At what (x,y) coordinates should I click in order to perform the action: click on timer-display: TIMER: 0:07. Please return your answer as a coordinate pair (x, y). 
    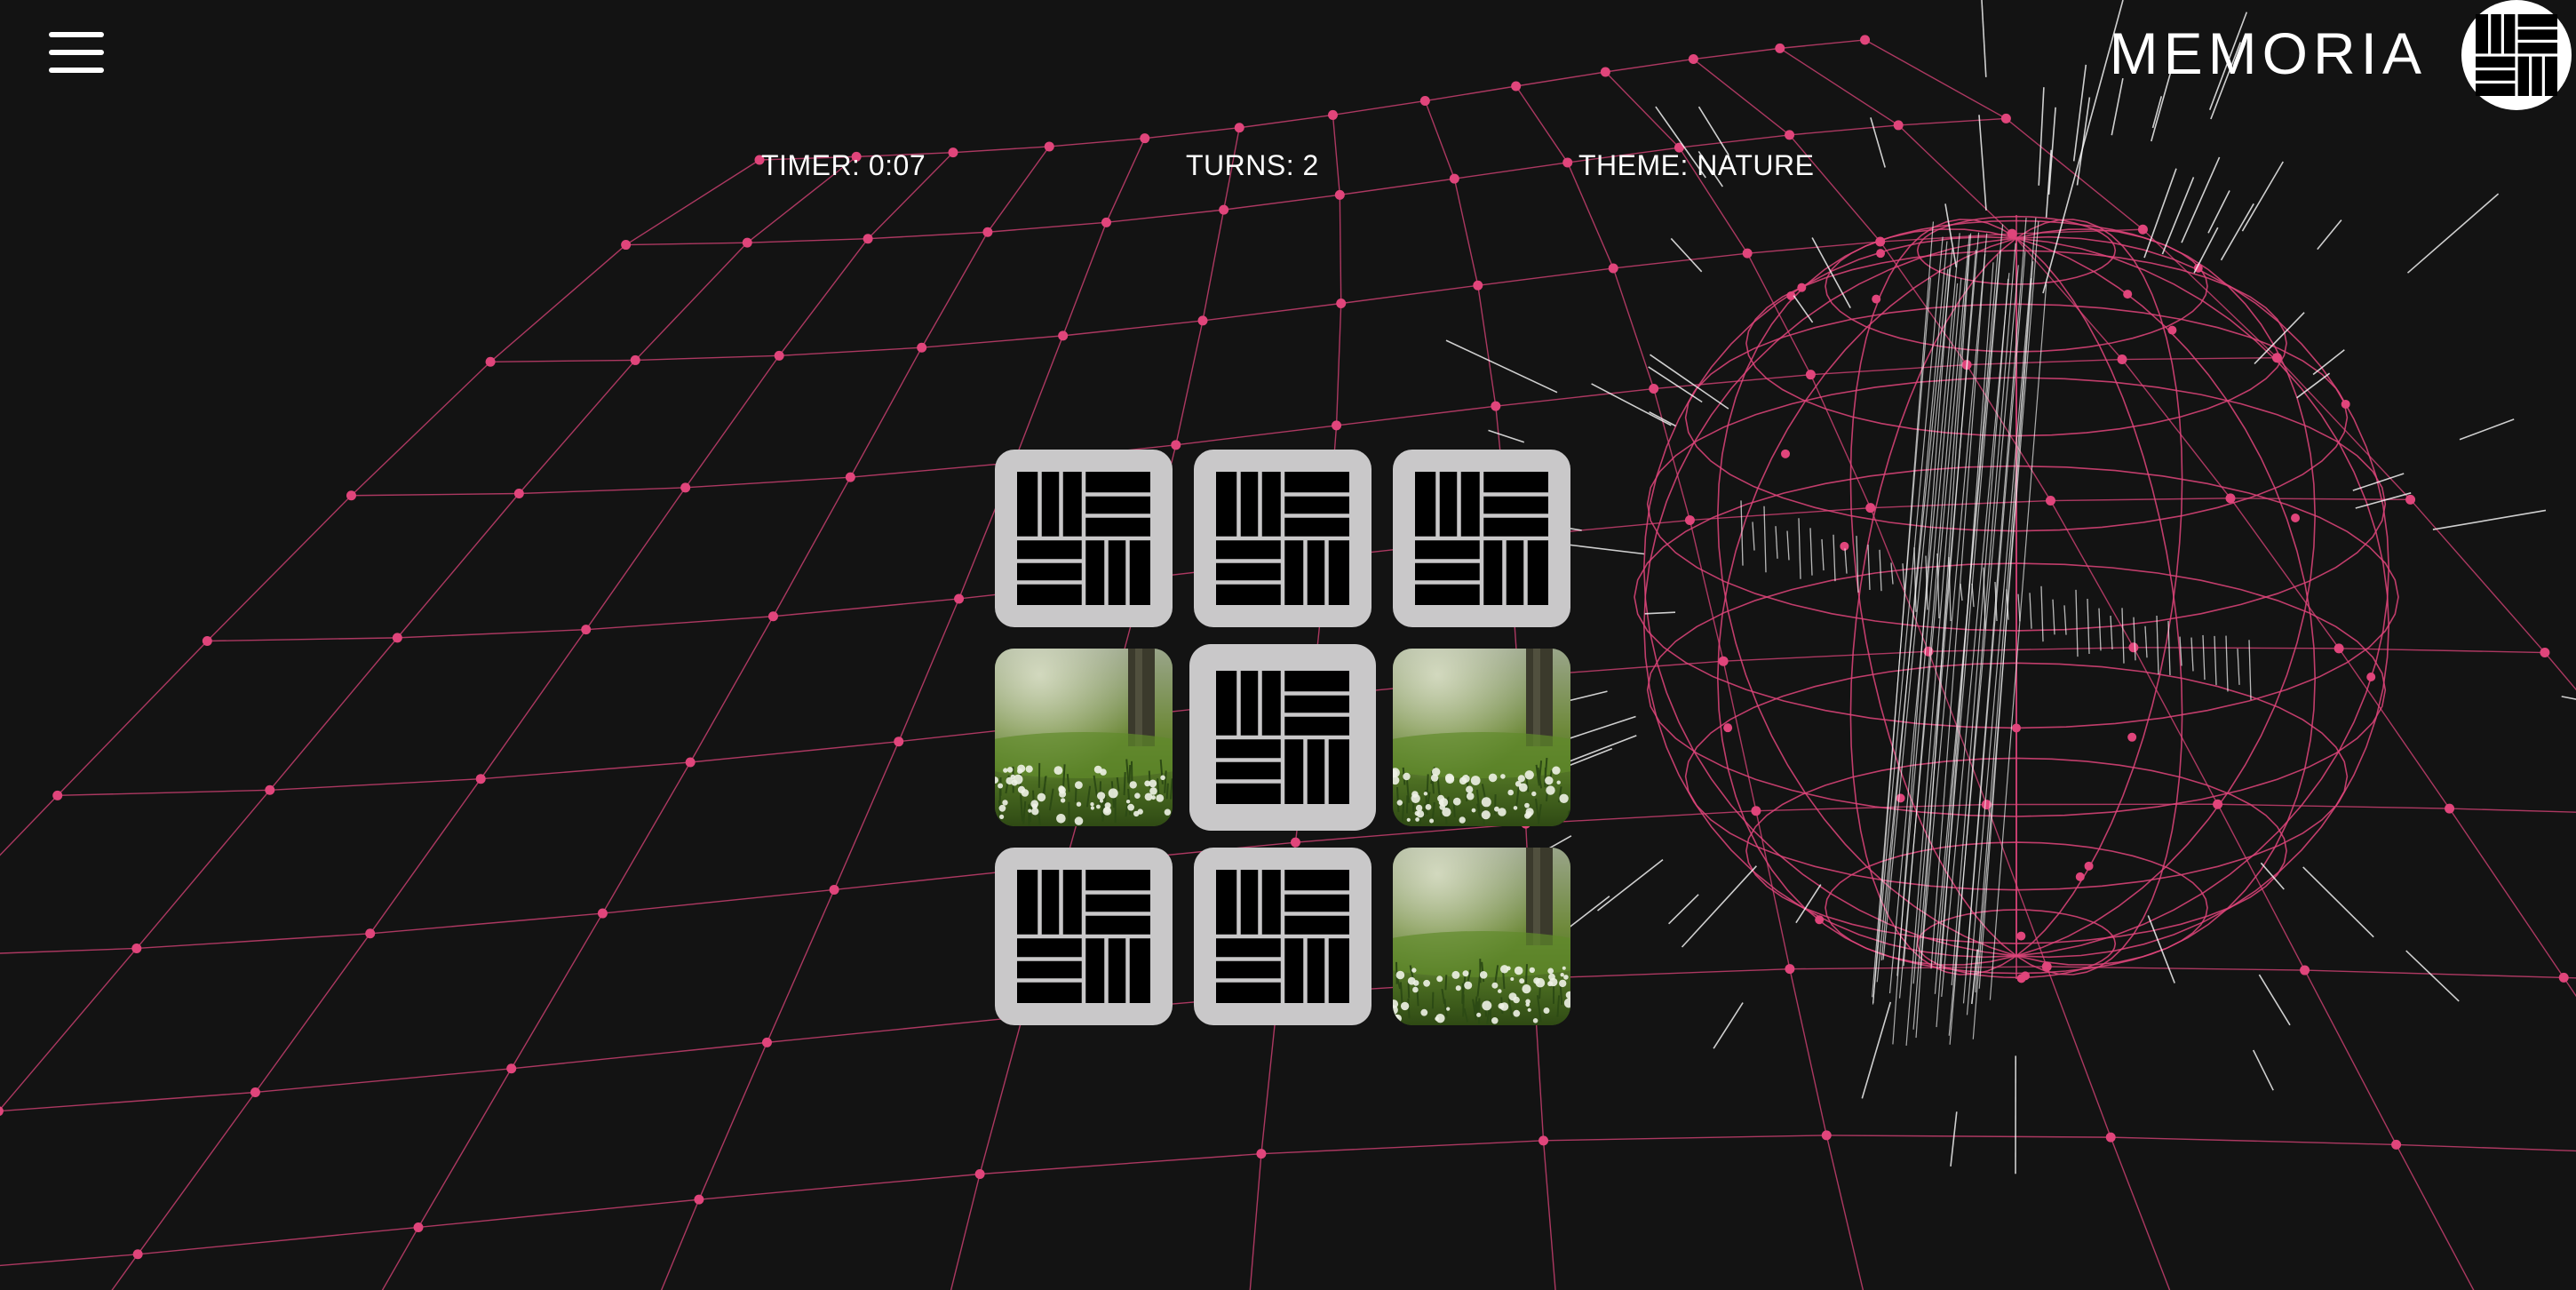
    Looking at the image, I should click on (843, 165).